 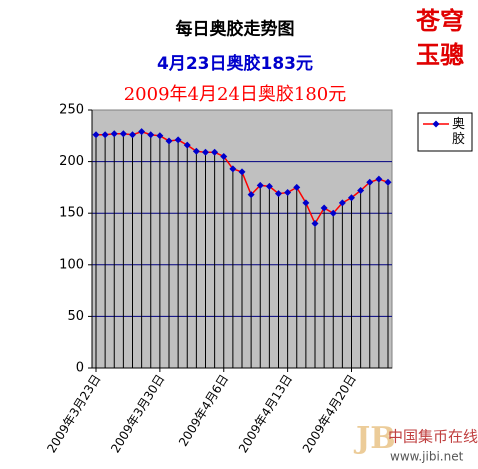 I want to click on subtitle: 2009年4月24日奥胶180元, so click(x=235, y=94).